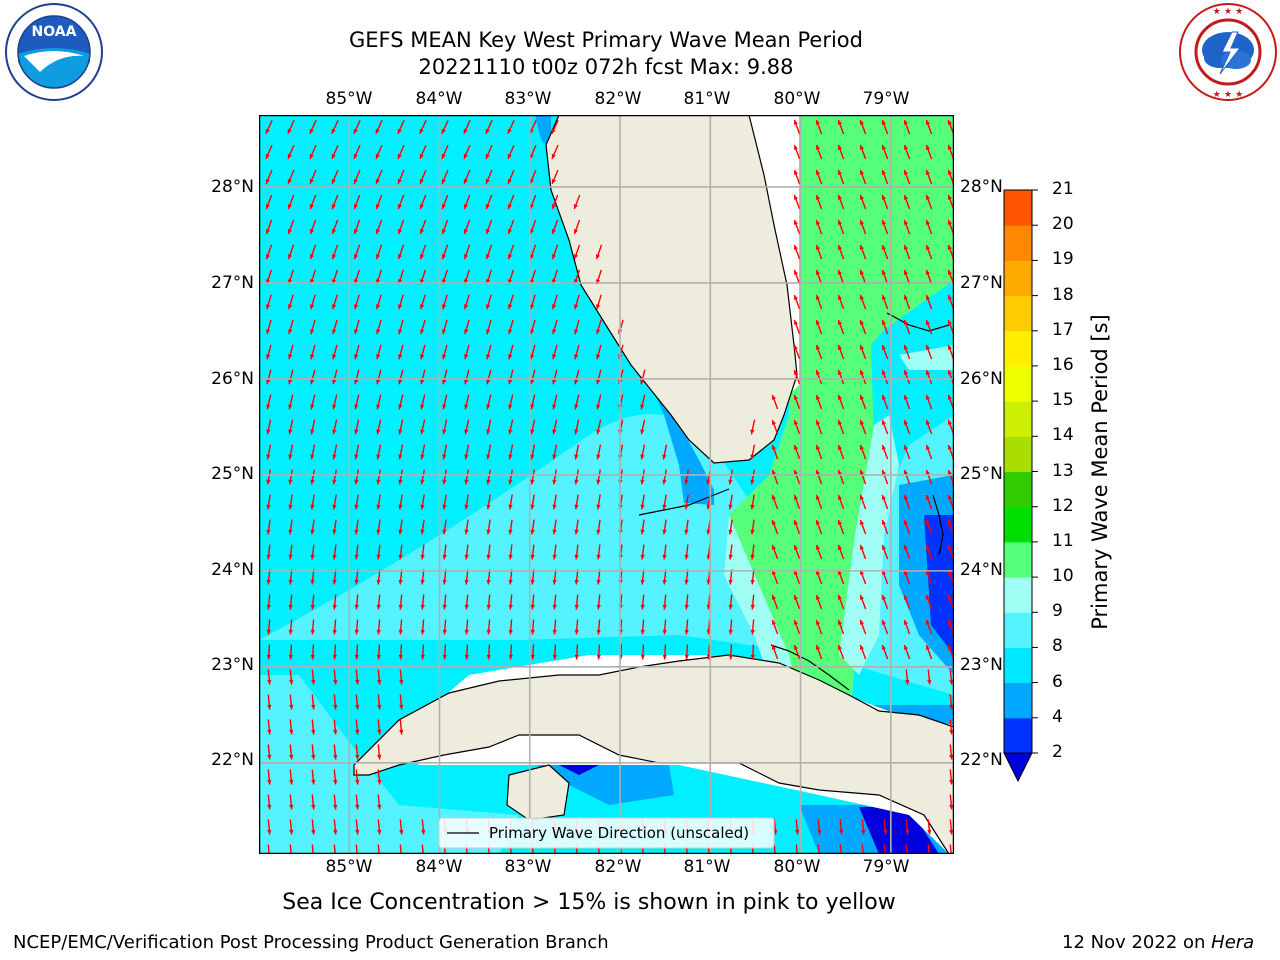 The image size is (1280, 960). Describe the element at coordinates (389, 764) in the screenshot. I see `ocean-band-sw` at that location.